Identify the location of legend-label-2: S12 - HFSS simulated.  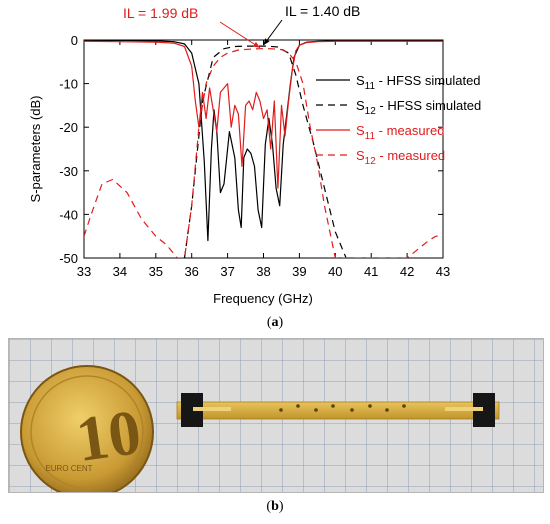
(418, 107).